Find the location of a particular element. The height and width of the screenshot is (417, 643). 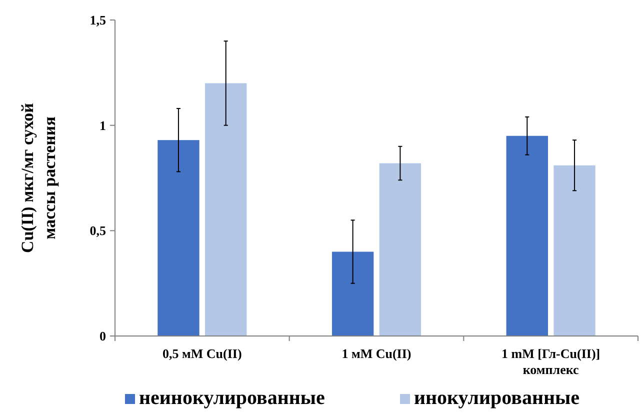

y-tick-label: 0,5 is located at coordinates (98, 230).